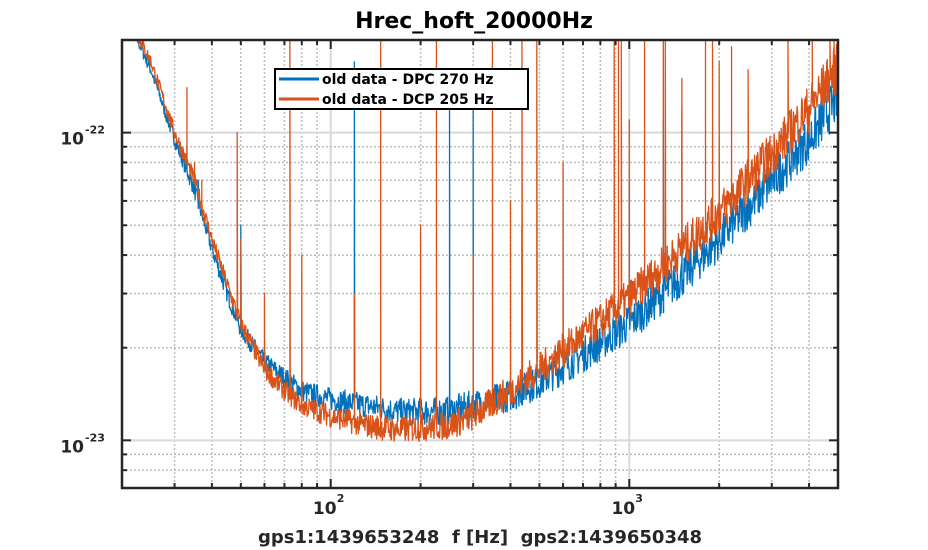  Describe the element at coordinates (407, 80) in the screenshot. I see `legend-label-dpc: old data - DPC 270 Hz` at that location.